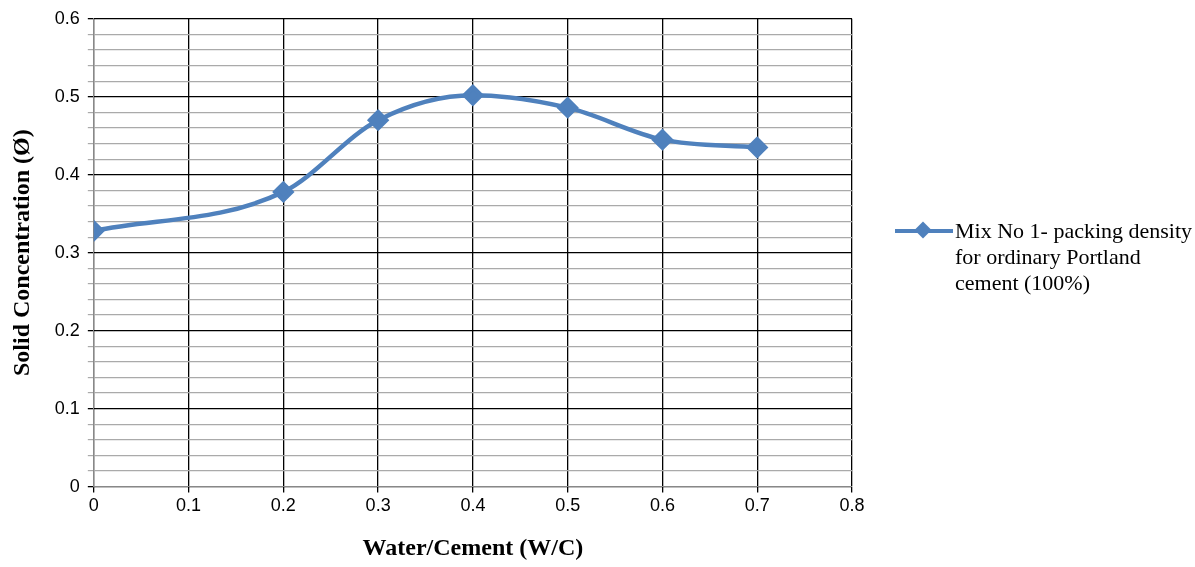 This screenshot has width=1195, height=567. What do you see at coordinates (67, 251) in the screenshot?
I see `y-tick-label: 0.3` at bounding box center [67, 251].